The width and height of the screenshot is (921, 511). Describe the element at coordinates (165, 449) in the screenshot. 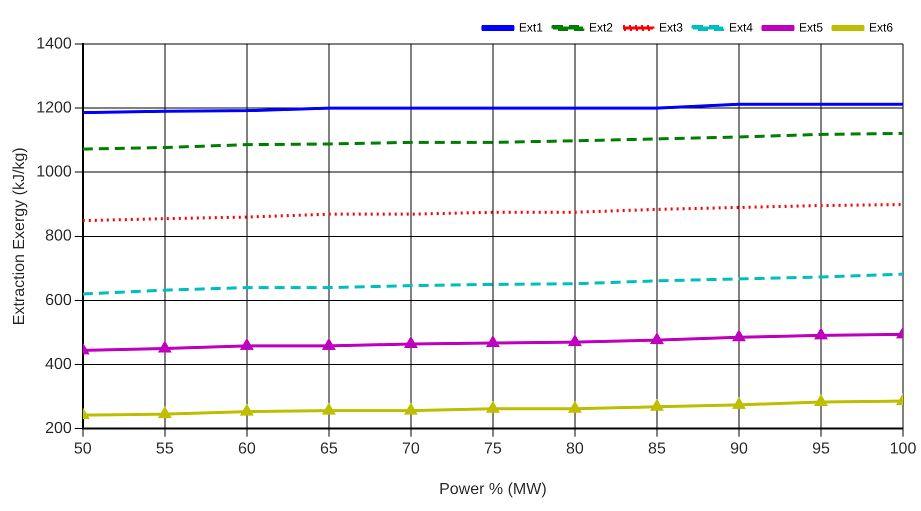

I see `x-tick-label: 55` at that location.